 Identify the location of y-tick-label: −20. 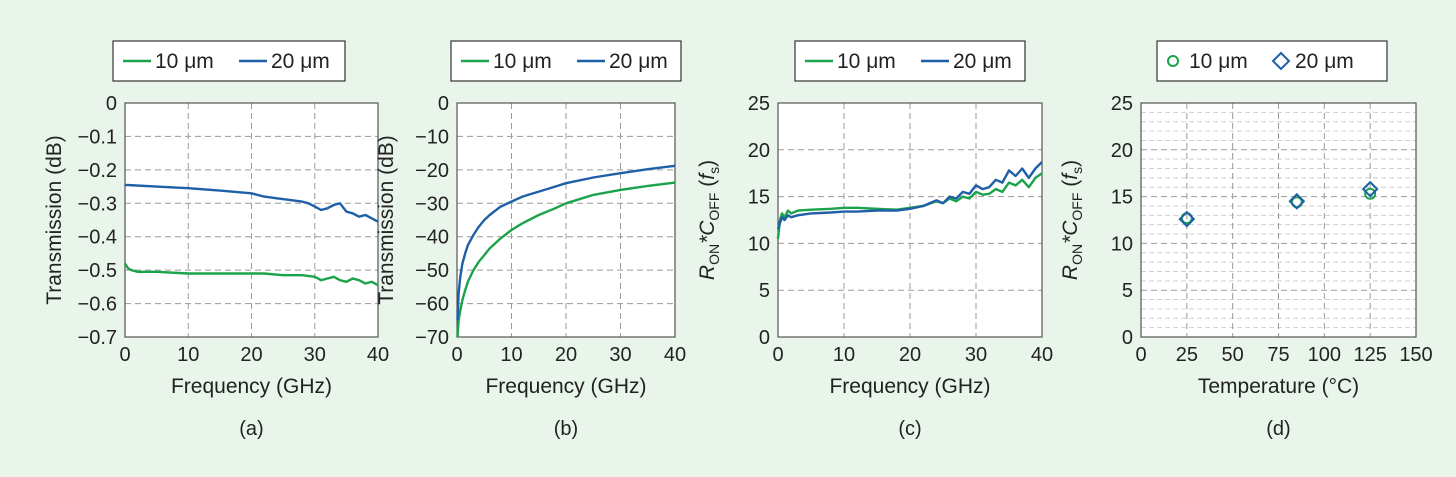
(432, 171).